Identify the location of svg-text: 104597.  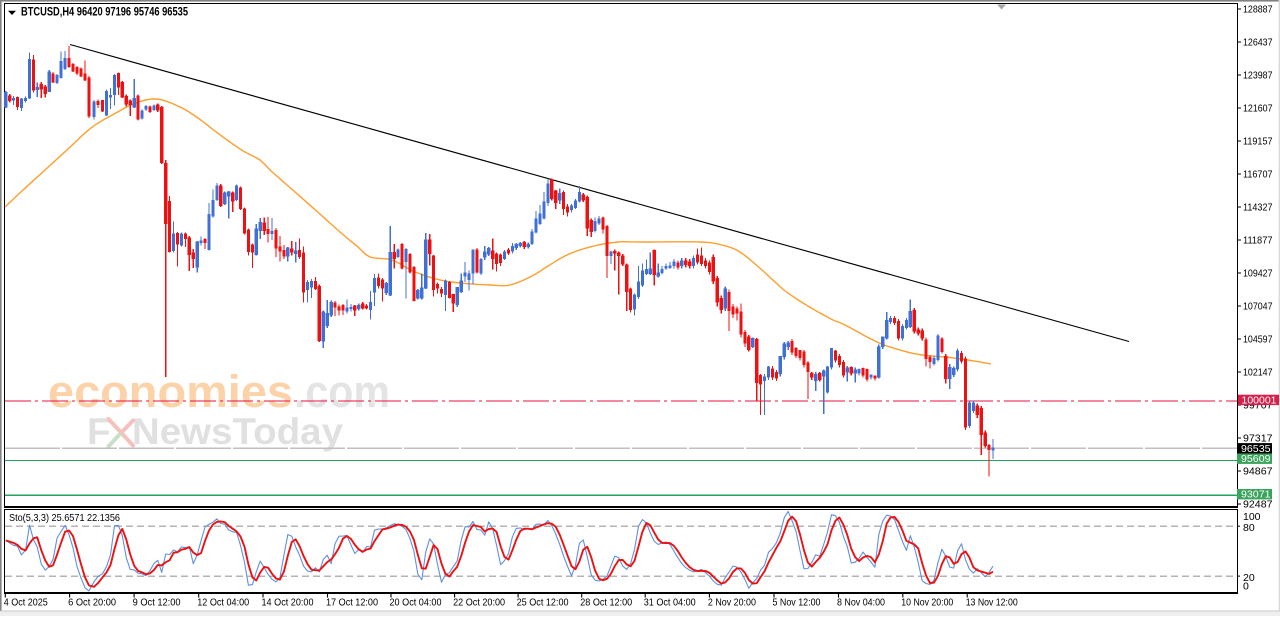
(1258, 340).